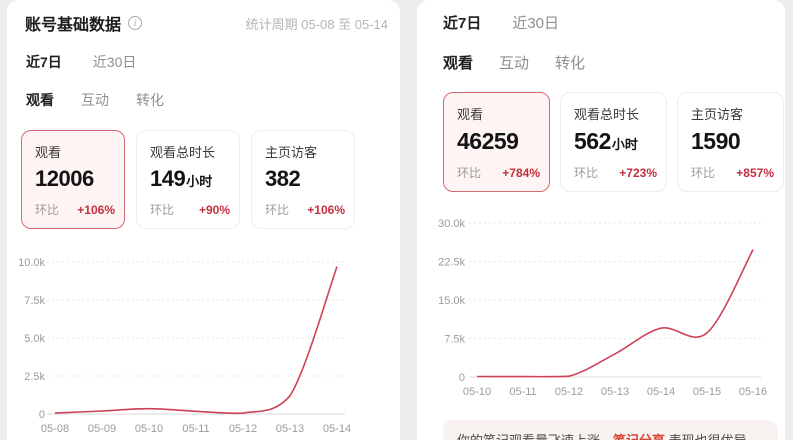 The height and width of the screenshot is (440, 793). What do you see at coordinates (64, 178) in the screenshot?
I see `stat-card-value: 12006` at bounding box center [64, 178].